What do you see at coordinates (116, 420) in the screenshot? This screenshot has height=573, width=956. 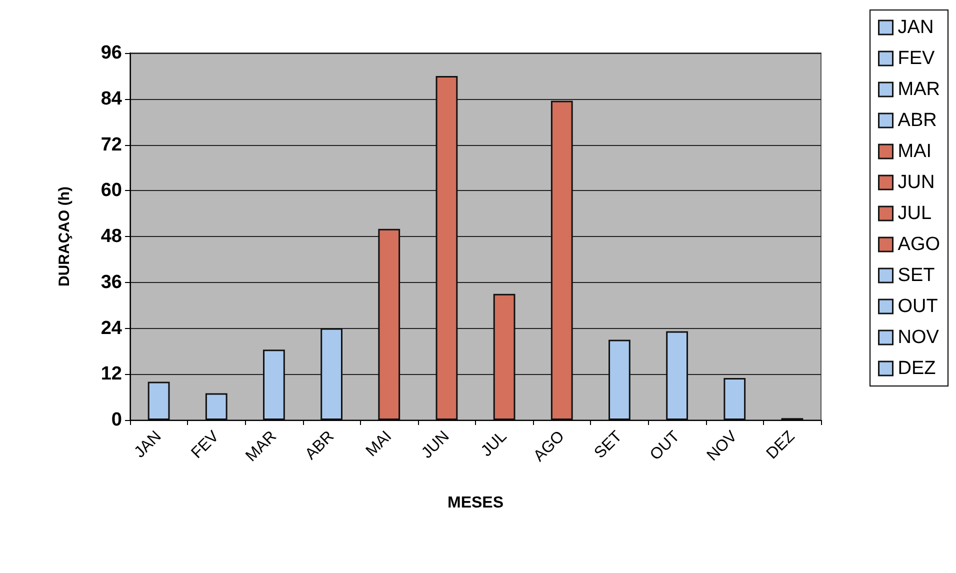 I see `y-tick-label: 0` at bounding box center [116, 420].